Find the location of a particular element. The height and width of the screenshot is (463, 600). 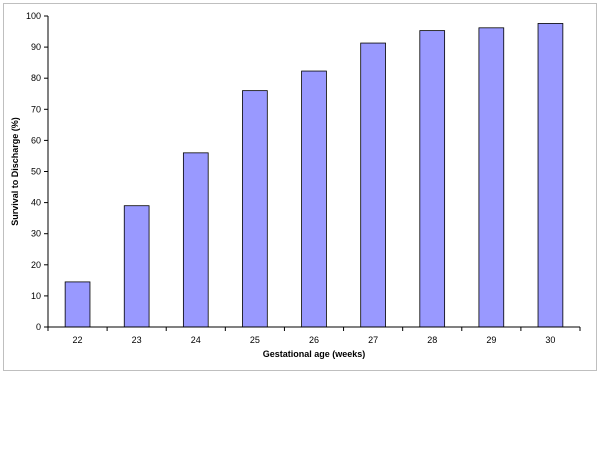

x-tick-label: 23 is located at coordinates (137, 340).